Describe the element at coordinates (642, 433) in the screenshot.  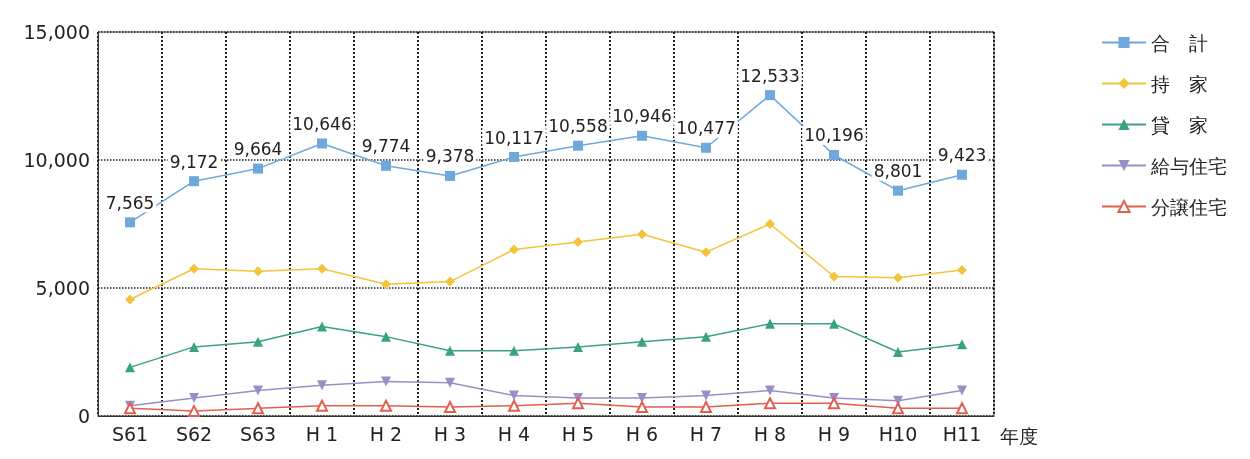
I see `x-tick-label: H 6` at that location.